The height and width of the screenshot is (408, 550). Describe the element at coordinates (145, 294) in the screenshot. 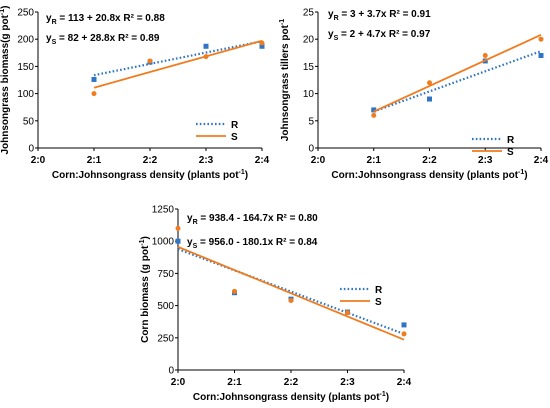

I see `y-axis-title-text: Corn biomass (g pot` at that location.